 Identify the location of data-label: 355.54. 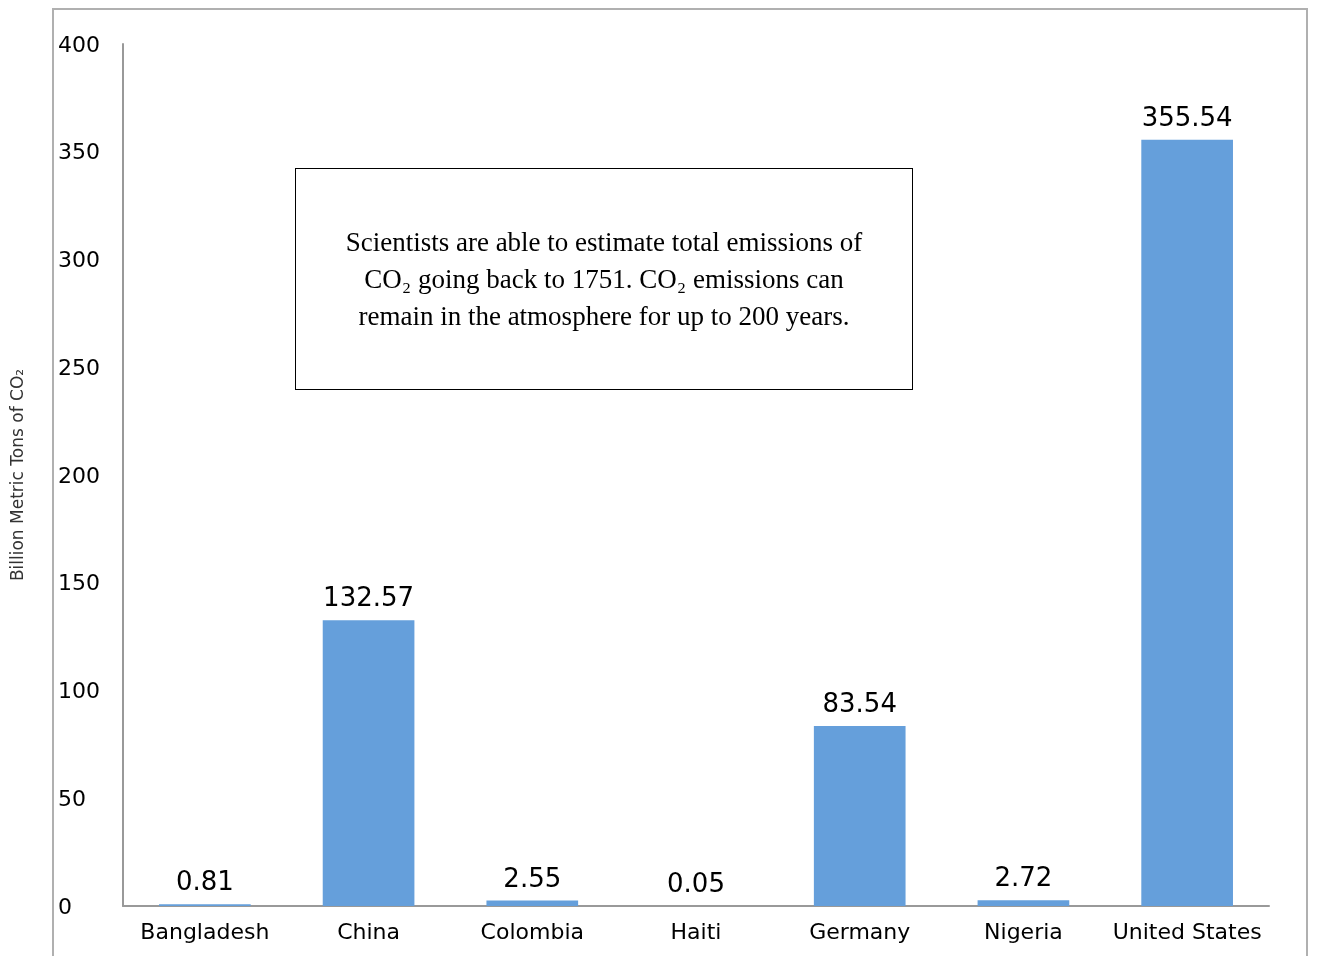
(1187, 116).